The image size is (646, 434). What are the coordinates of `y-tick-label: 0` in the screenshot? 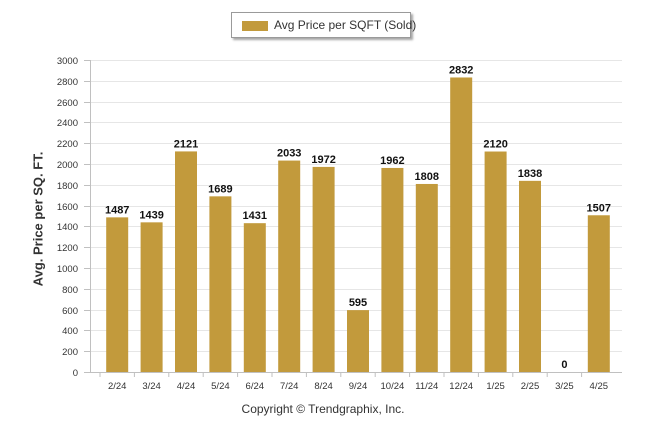 It's located at (75, 373).